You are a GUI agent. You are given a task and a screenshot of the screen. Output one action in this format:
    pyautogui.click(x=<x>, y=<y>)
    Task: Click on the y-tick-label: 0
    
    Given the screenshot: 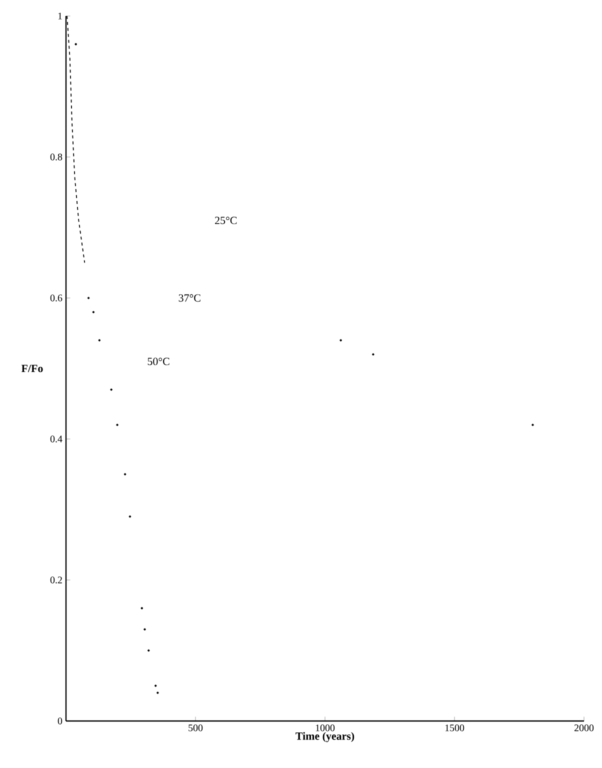 What is the action you would take?
    pyautogui.click(x=60, y=721)
    